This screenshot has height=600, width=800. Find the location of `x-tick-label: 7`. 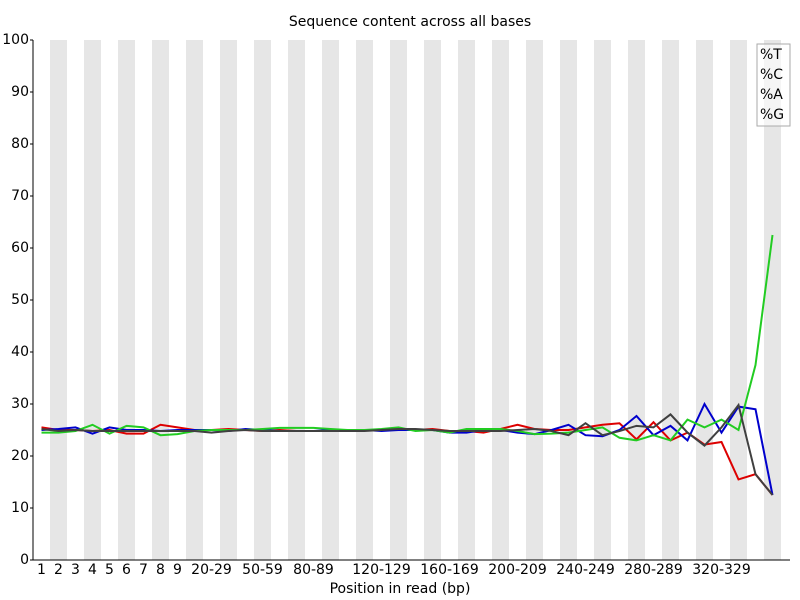

x-tick-label: 7 is located at coordinates (143, 570).